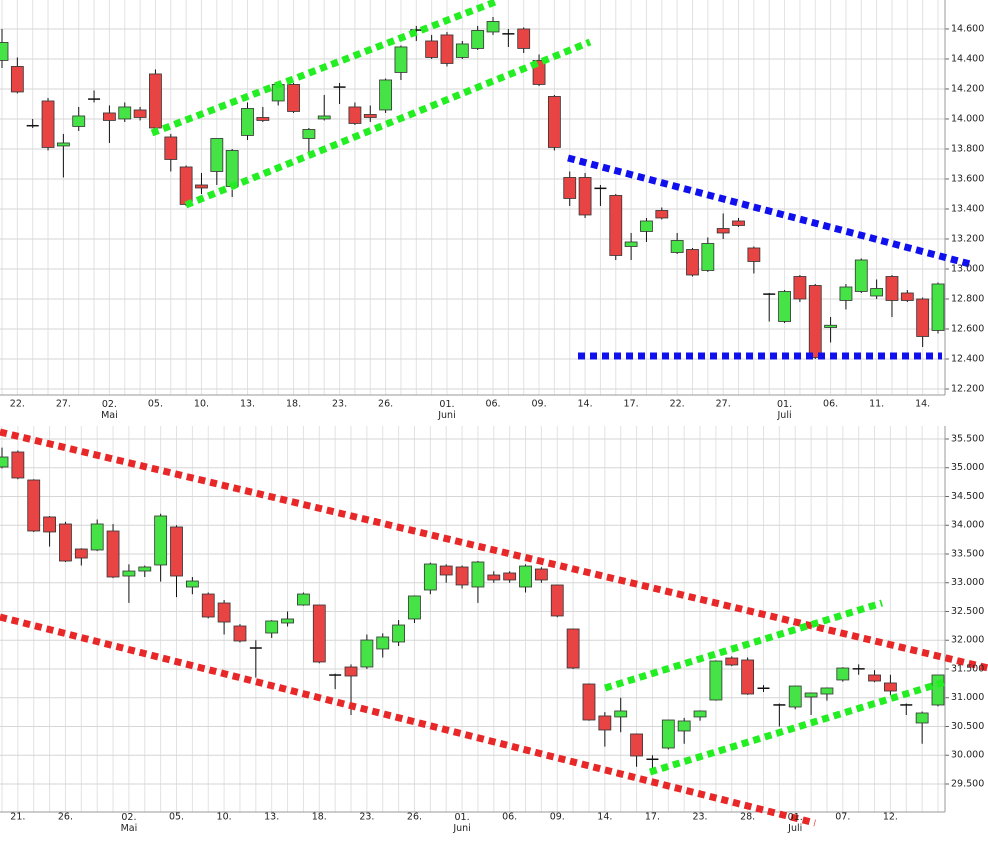  What do you see at coordinates (967, 298) in the screenshot?
I see `y-tick-label: 12.800` at bounding box center [967, 298].